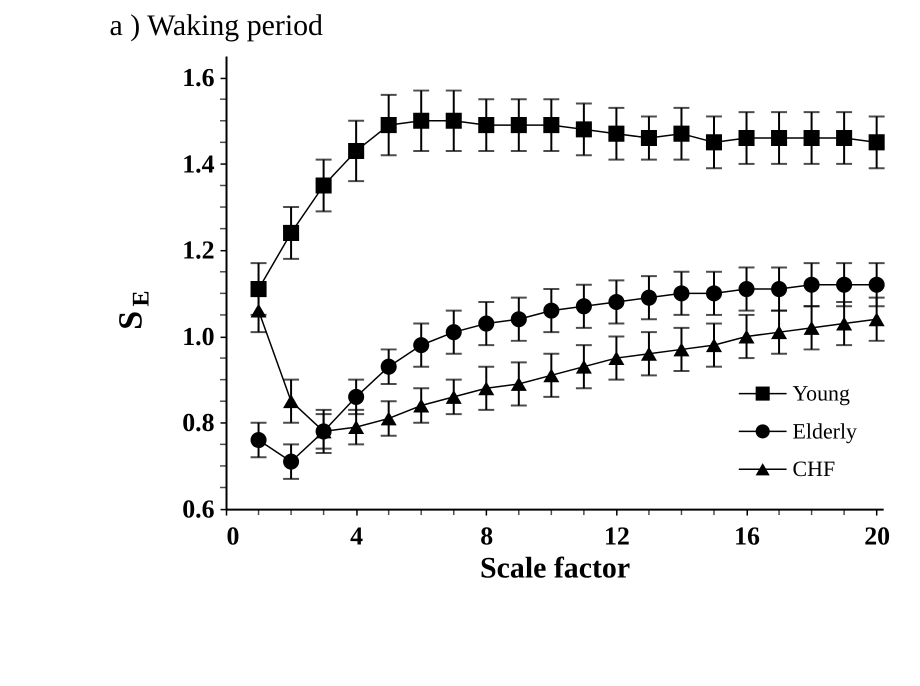 The height and width of the screenshot is (686, 920). Describe the element at coordinates (487, 535) in the screenshot. I see `x-tick-label: 8` at that location.